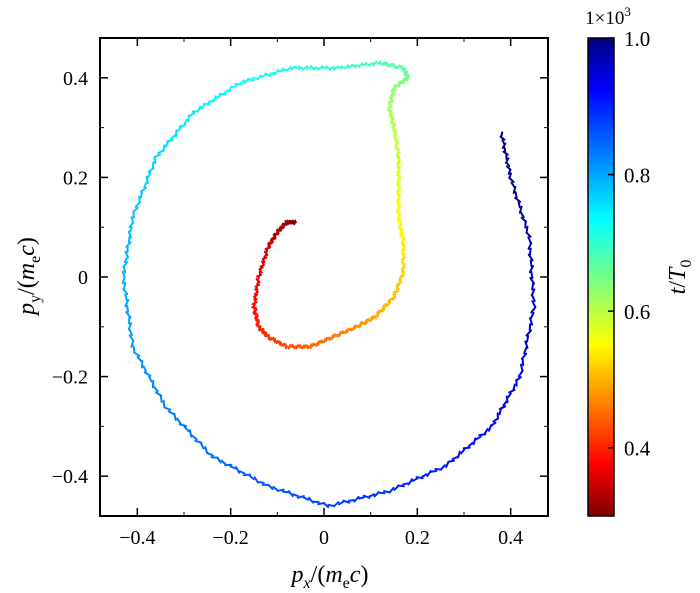 This screenshot has height=593, width=700. What do you see at coordinates (601, 277) in the screenshot?
I see `colorbar` at bounding box center [601, 277].